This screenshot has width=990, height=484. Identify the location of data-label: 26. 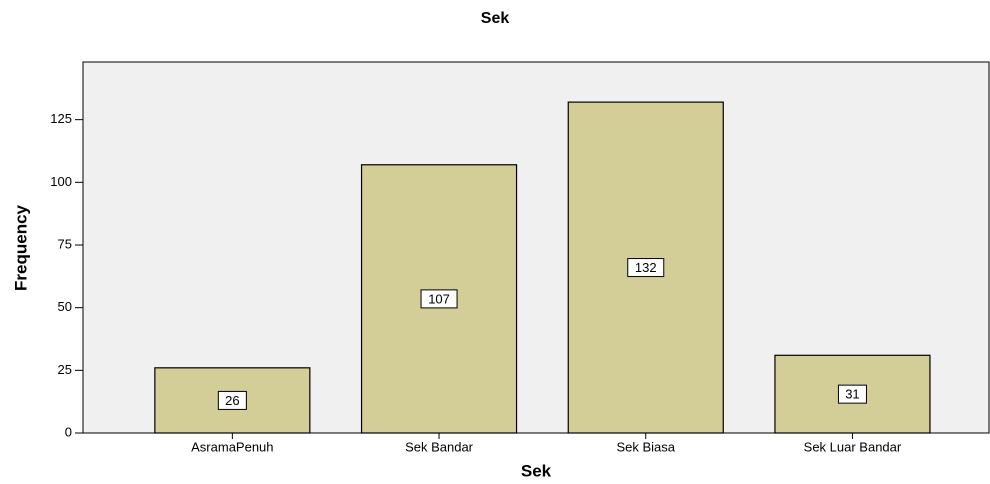
(232, 400).